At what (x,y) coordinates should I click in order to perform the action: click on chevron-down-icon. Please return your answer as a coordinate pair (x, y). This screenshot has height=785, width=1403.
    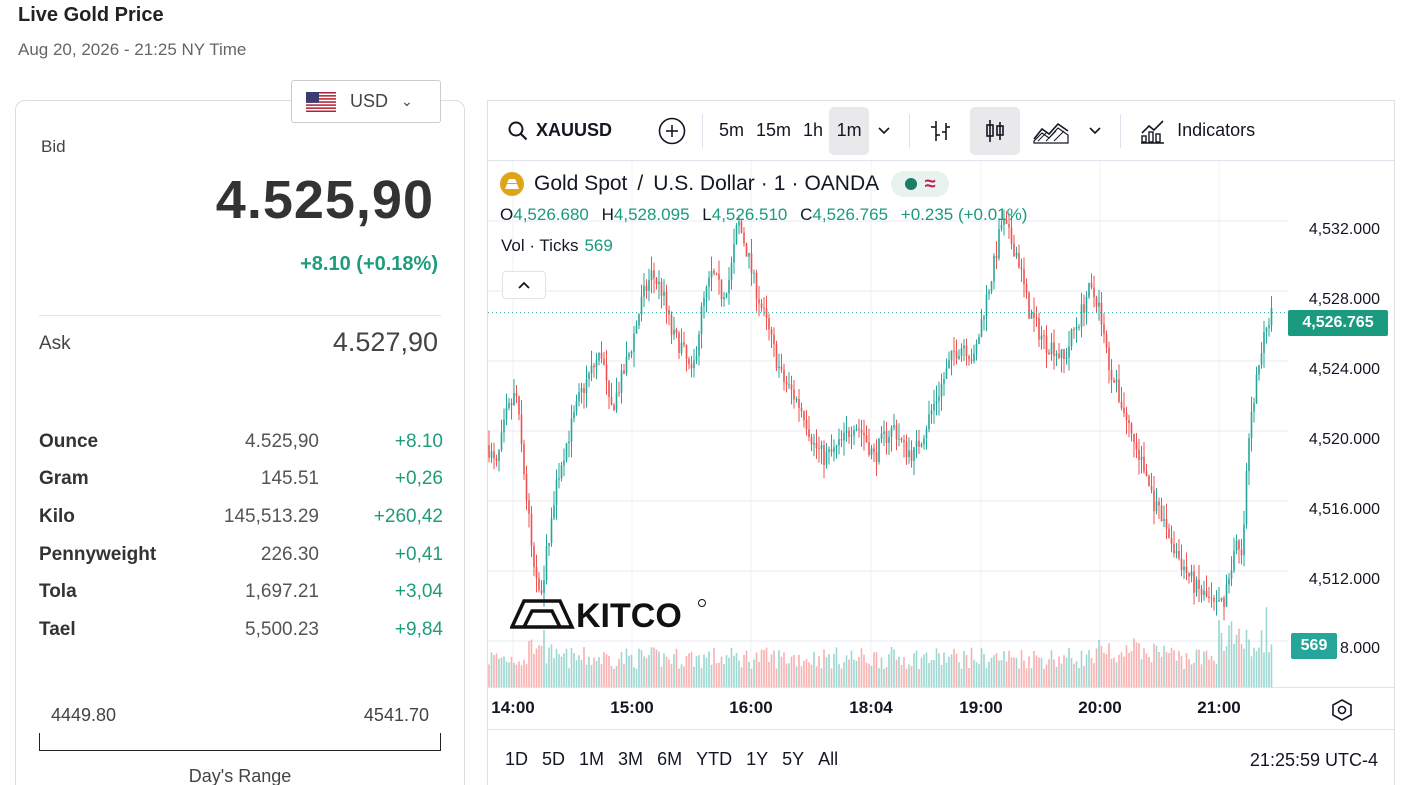
    Looking at the image, I should click on (884, 130).